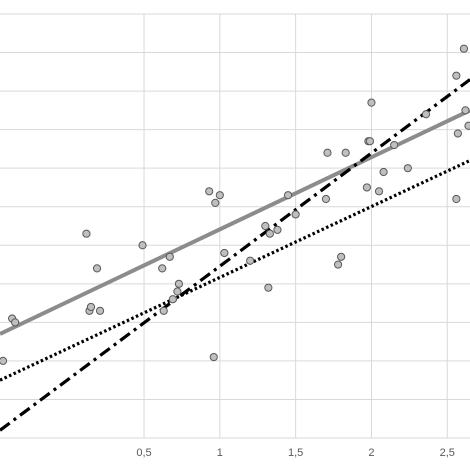 This screenshot has width=470, height=470. I want to click on x-tick-label-2: 1,5, so click(295, 453).